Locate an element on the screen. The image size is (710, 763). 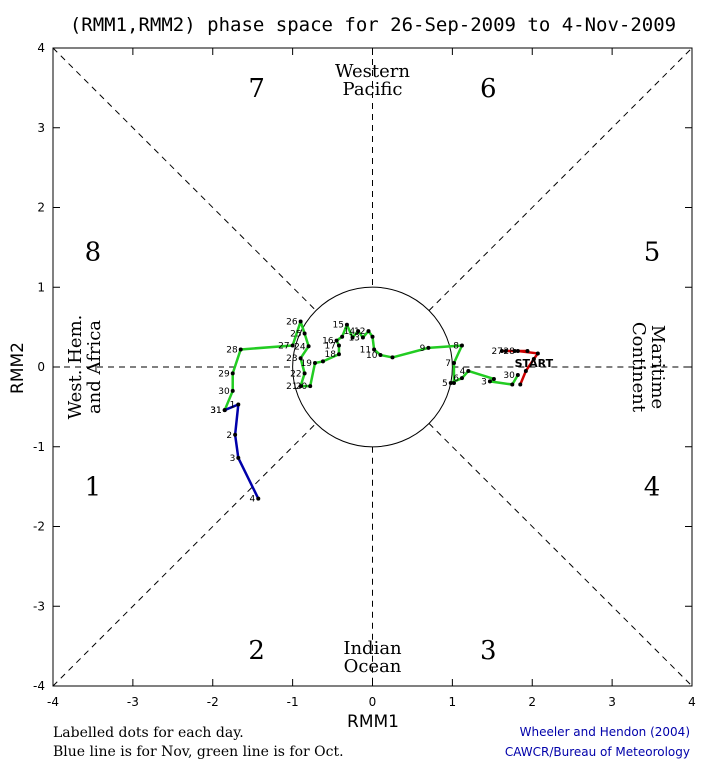
region-left-line-1: West. Hem. is located at coordinates (75, 367).